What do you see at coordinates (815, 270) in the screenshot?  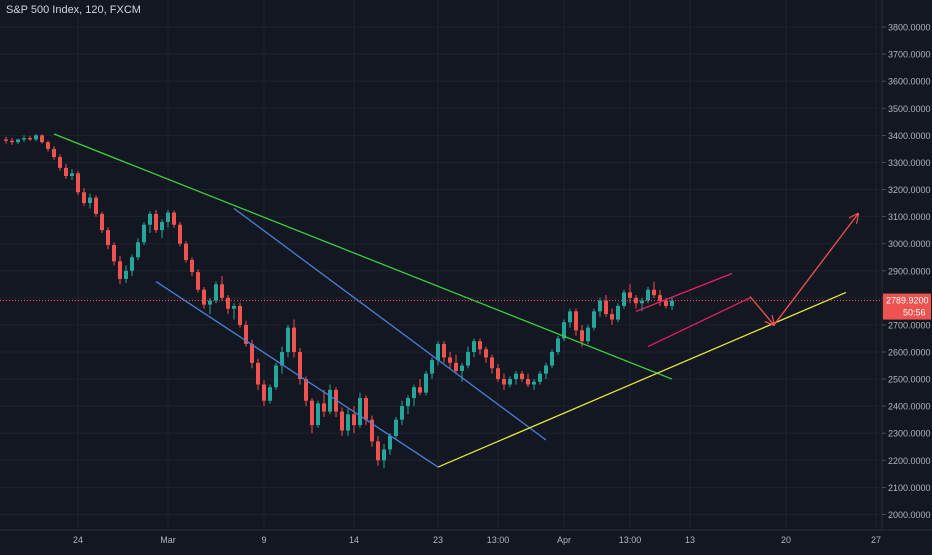 I see `arrow-up` at bounding box center [815, 270].